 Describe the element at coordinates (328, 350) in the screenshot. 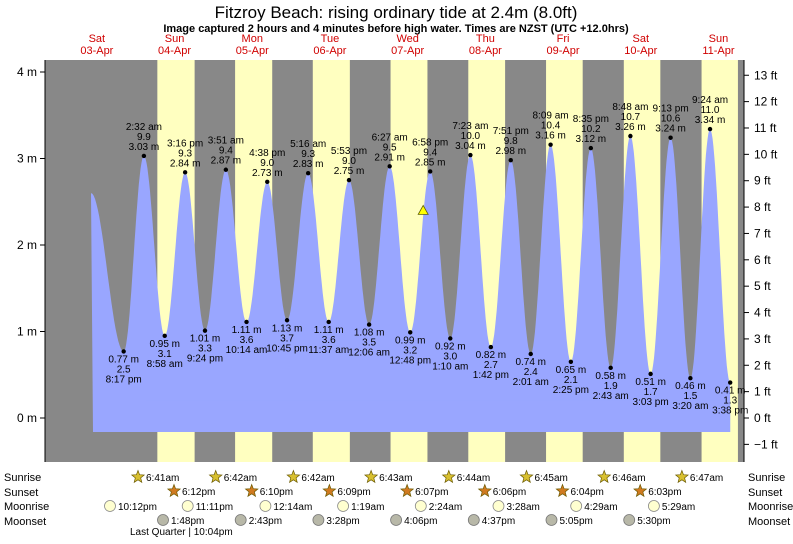

I see `tide-label: 11:37 am` at that location.